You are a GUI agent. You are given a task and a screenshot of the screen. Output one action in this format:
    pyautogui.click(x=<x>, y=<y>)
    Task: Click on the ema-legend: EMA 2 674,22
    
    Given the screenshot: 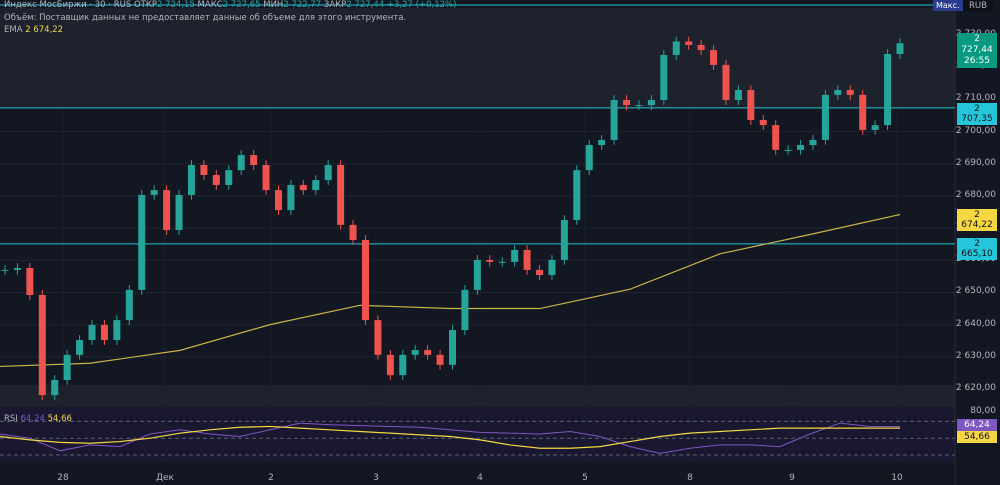 What is the action you would take?
    pyautogui.click(x=33, y=30)
    